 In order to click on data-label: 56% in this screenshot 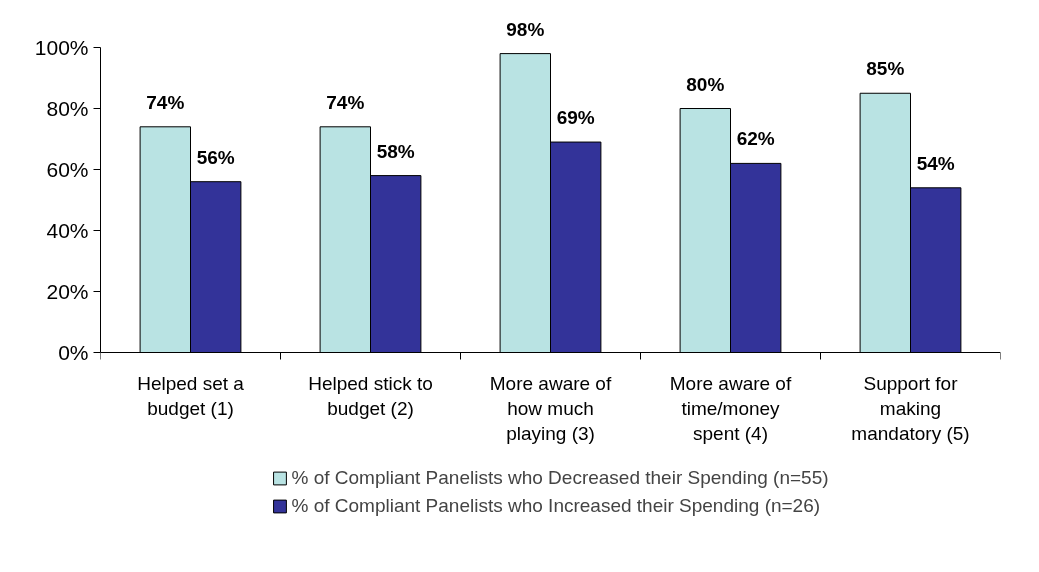, I will do `click(215, 157)`.